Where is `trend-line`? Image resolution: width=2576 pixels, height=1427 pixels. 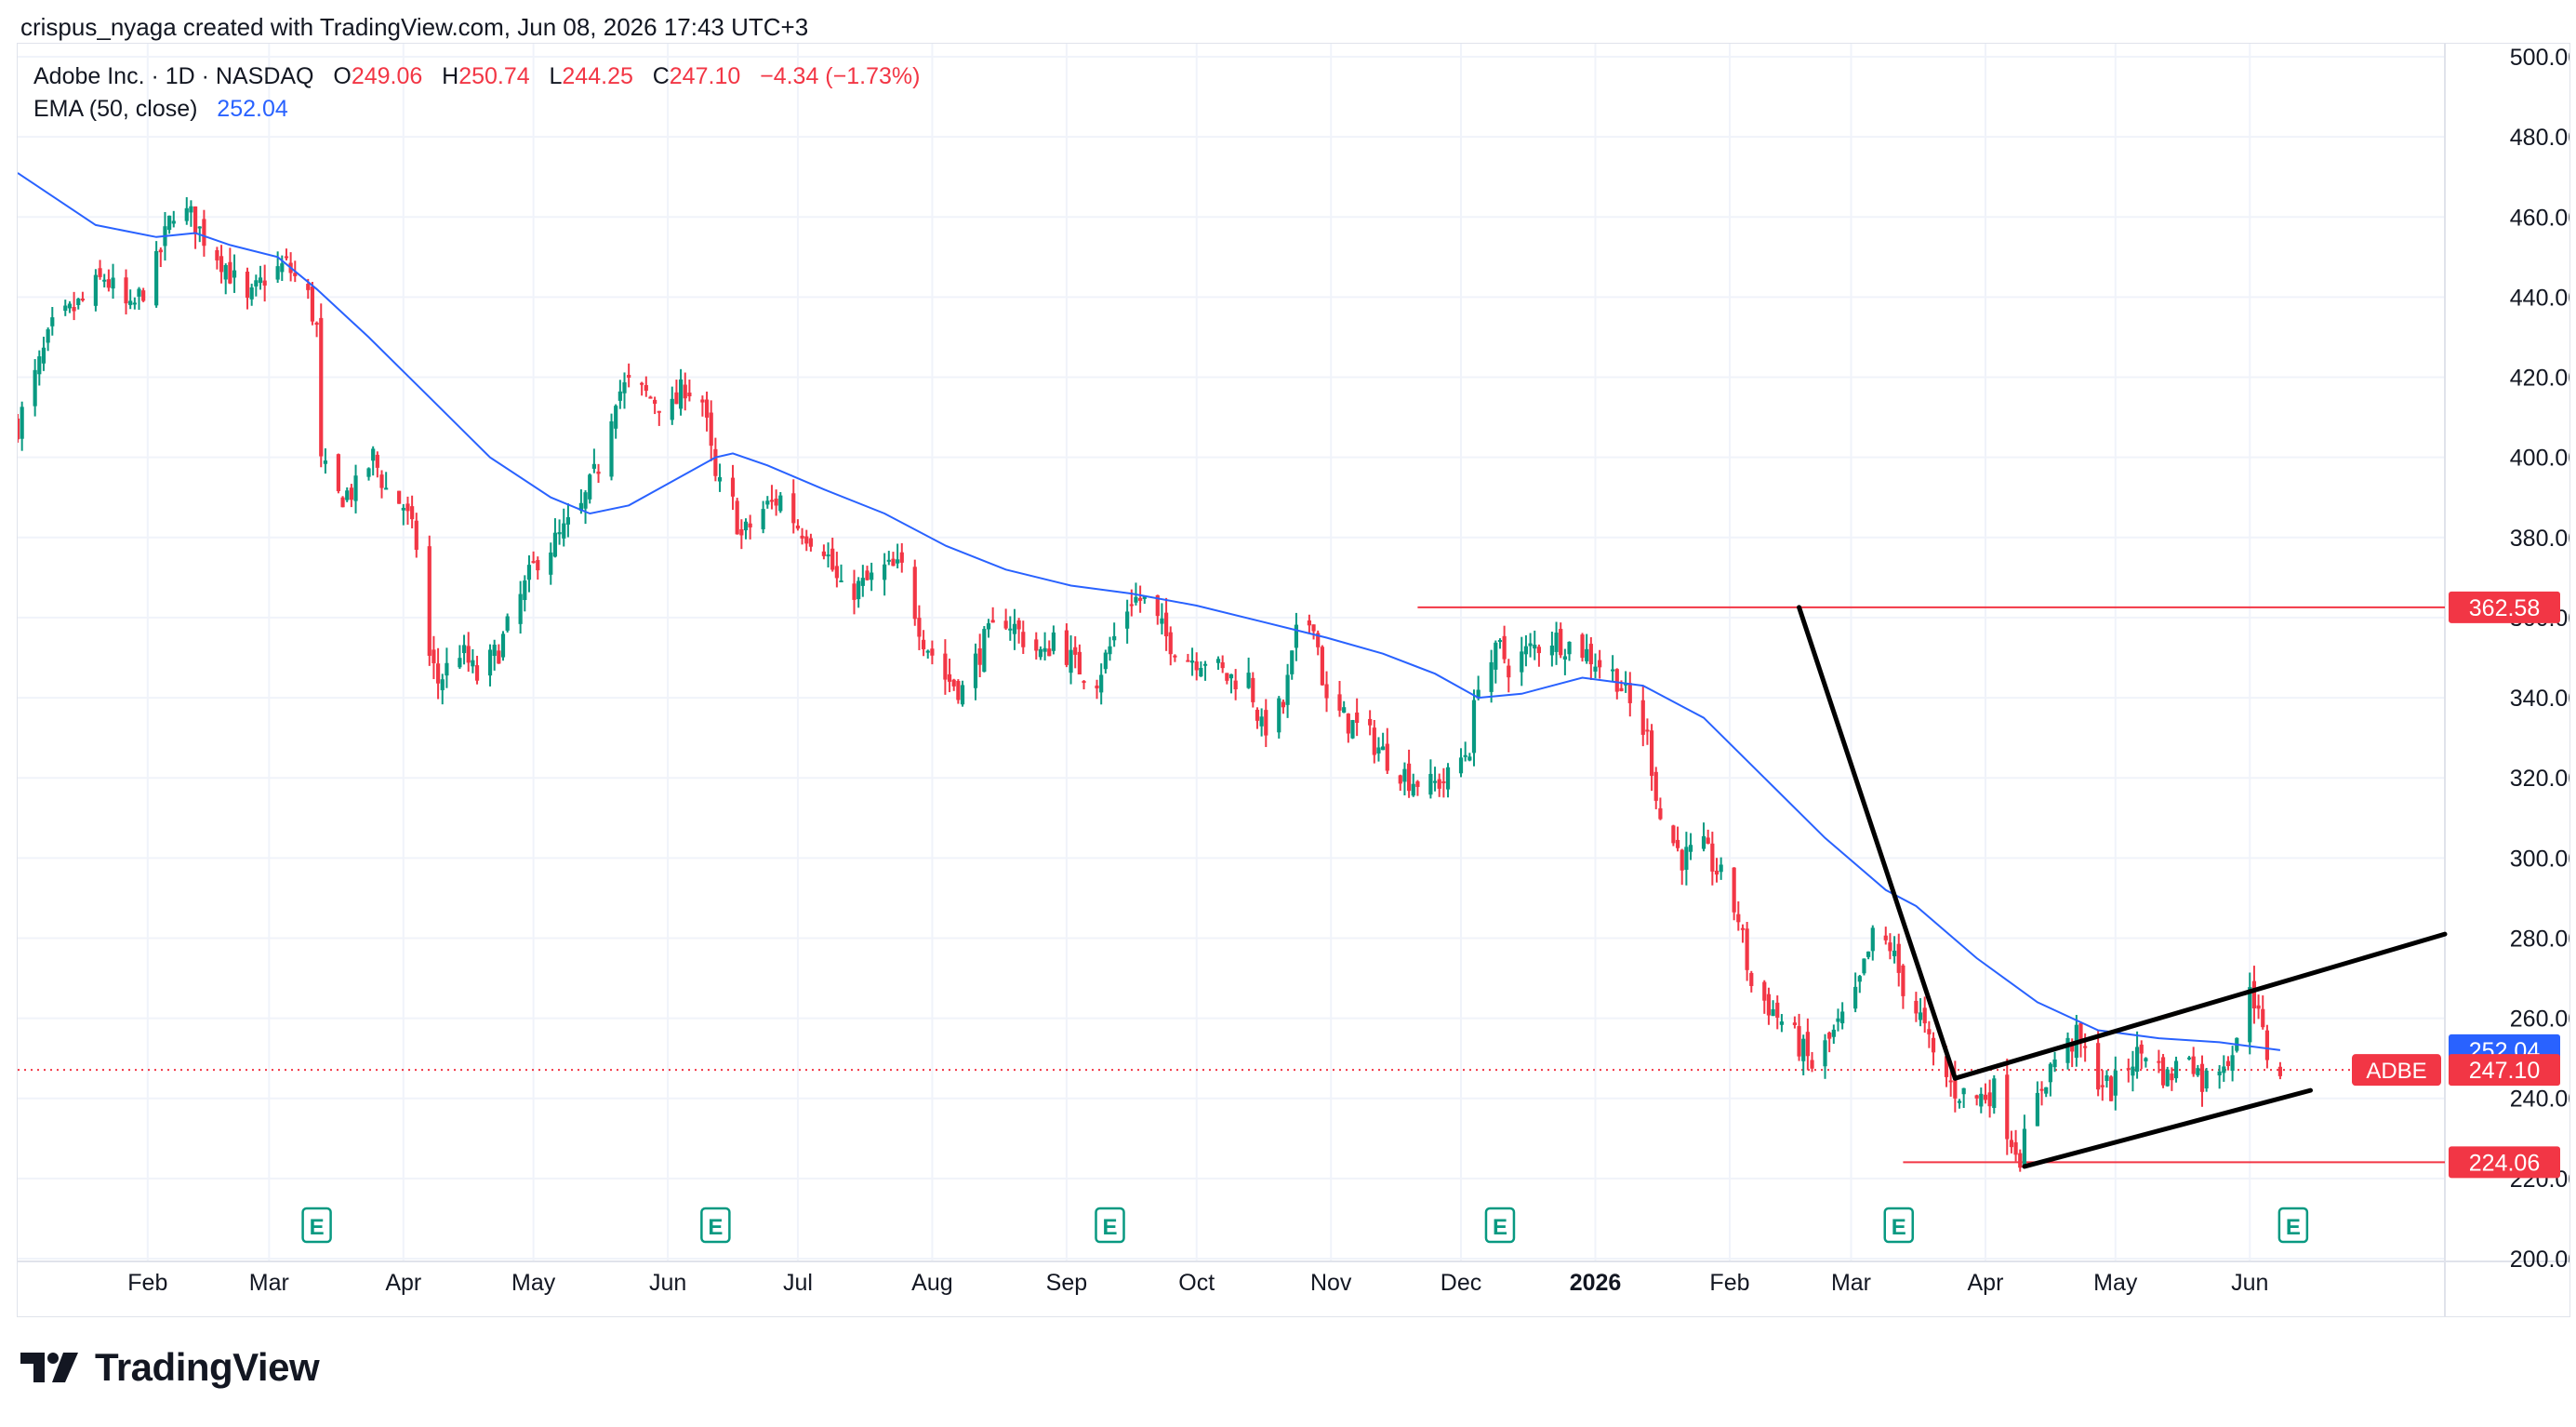
trend-line is located at coordinates (2168, 1128).